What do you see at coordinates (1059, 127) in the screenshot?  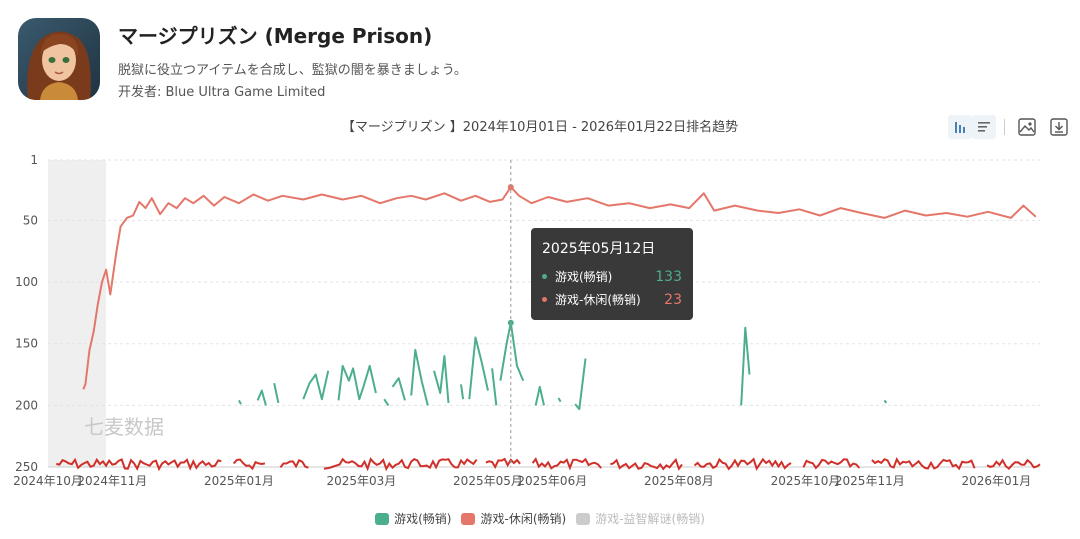 I see `download-icon` at bounding box center [1059, 127].